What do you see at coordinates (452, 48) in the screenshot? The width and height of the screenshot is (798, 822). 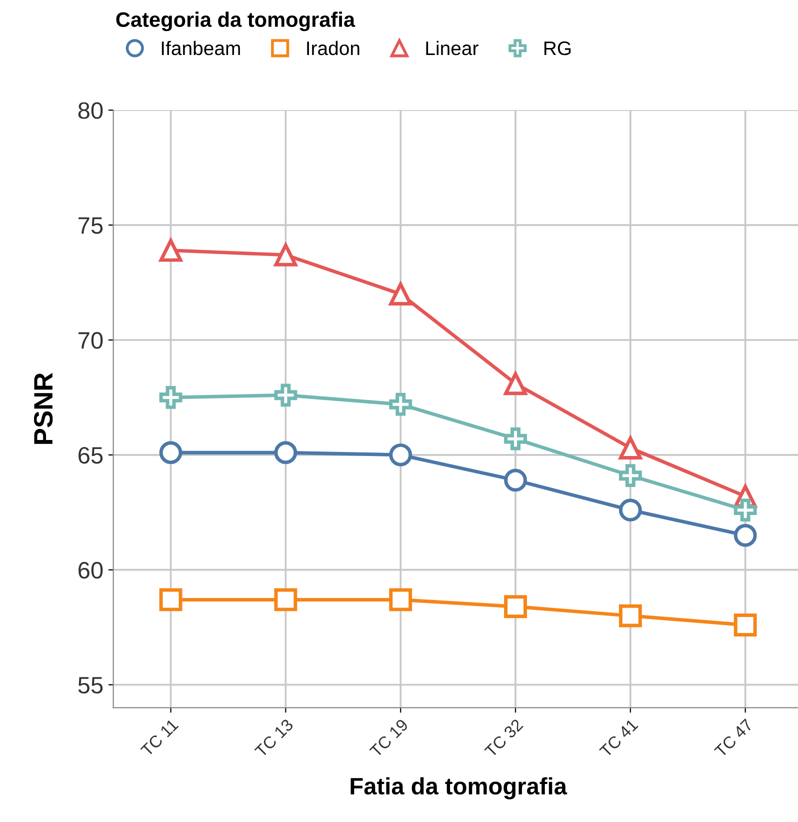 I see `legend-label: Linear` at bounding box center [452, 48].